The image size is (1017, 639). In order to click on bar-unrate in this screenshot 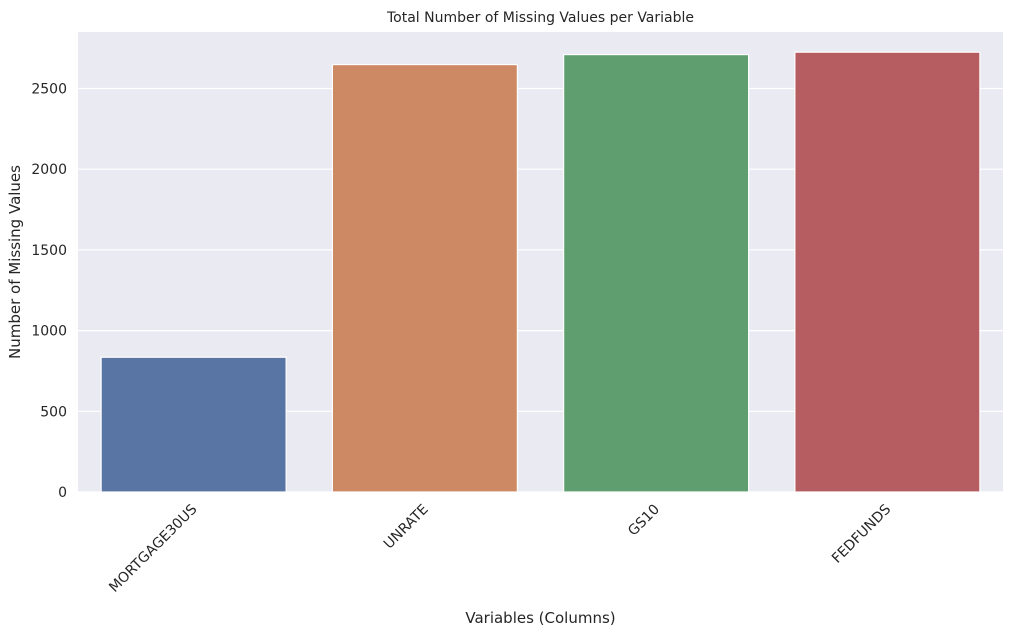, I will do `click(424, 278)`.